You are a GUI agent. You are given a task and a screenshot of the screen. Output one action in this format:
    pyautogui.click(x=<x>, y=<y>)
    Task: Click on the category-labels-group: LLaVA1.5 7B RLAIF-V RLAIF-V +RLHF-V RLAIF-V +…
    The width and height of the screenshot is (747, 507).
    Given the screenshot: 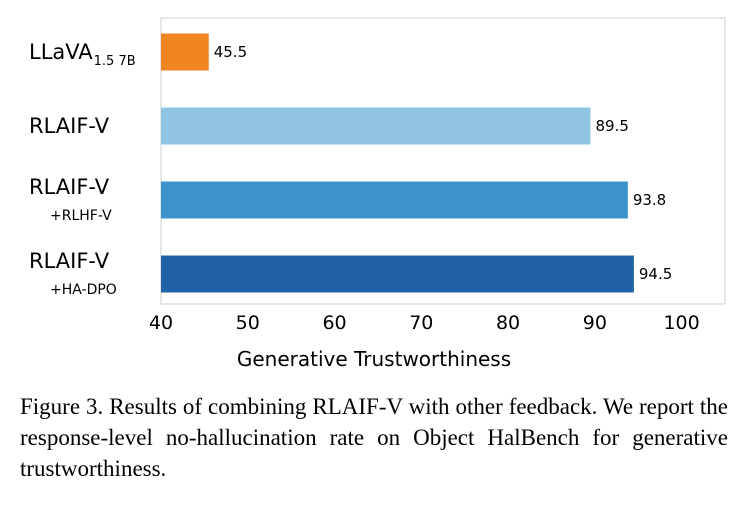 What is the action you would take?
    pyautogui.click(x=82, y=169)
    